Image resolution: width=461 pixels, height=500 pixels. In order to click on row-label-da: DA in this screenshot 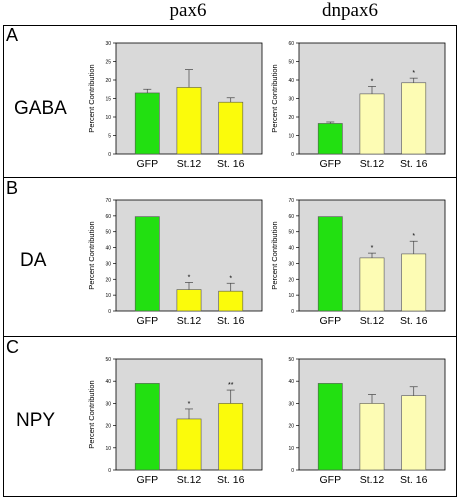, I will do `click(33, 260)`.